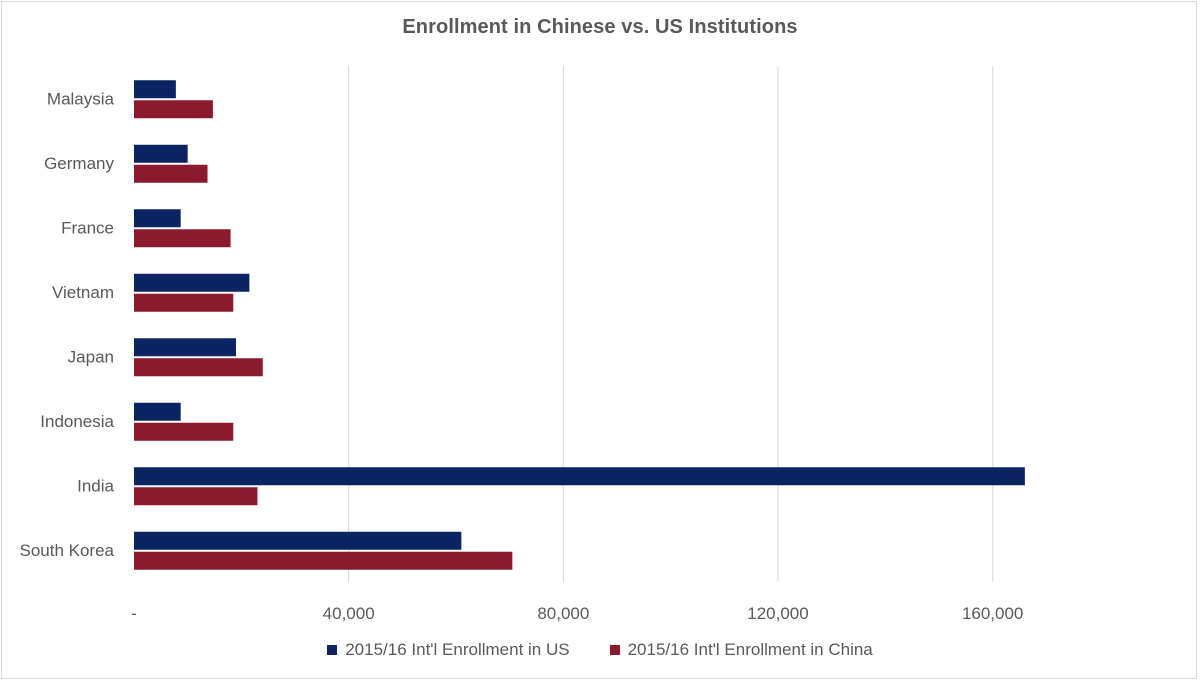  Describe the element at coordinates (192, 282) in the screenshot. I see `bar-us-vietnam` at that location.